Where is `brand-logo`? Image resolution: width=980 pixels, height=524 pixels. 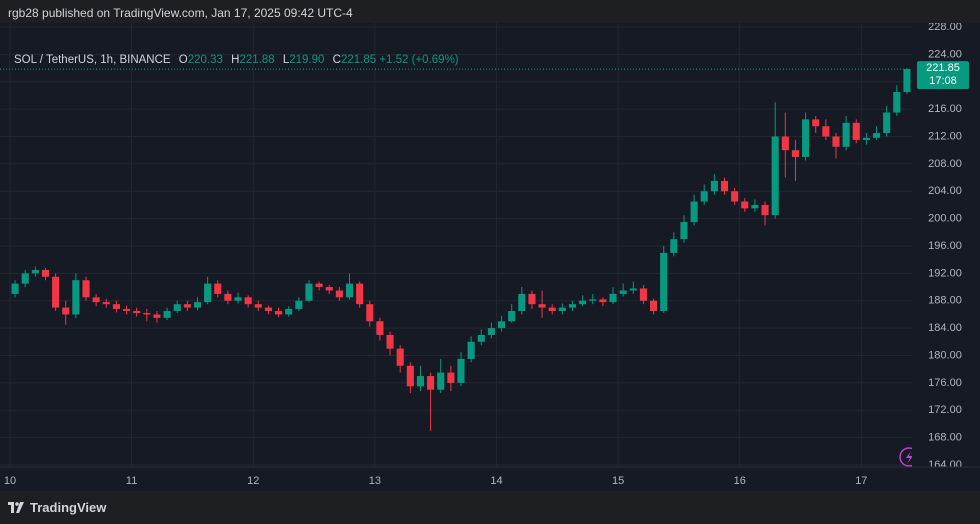
brand-logo is located at coordinates (16, 507).